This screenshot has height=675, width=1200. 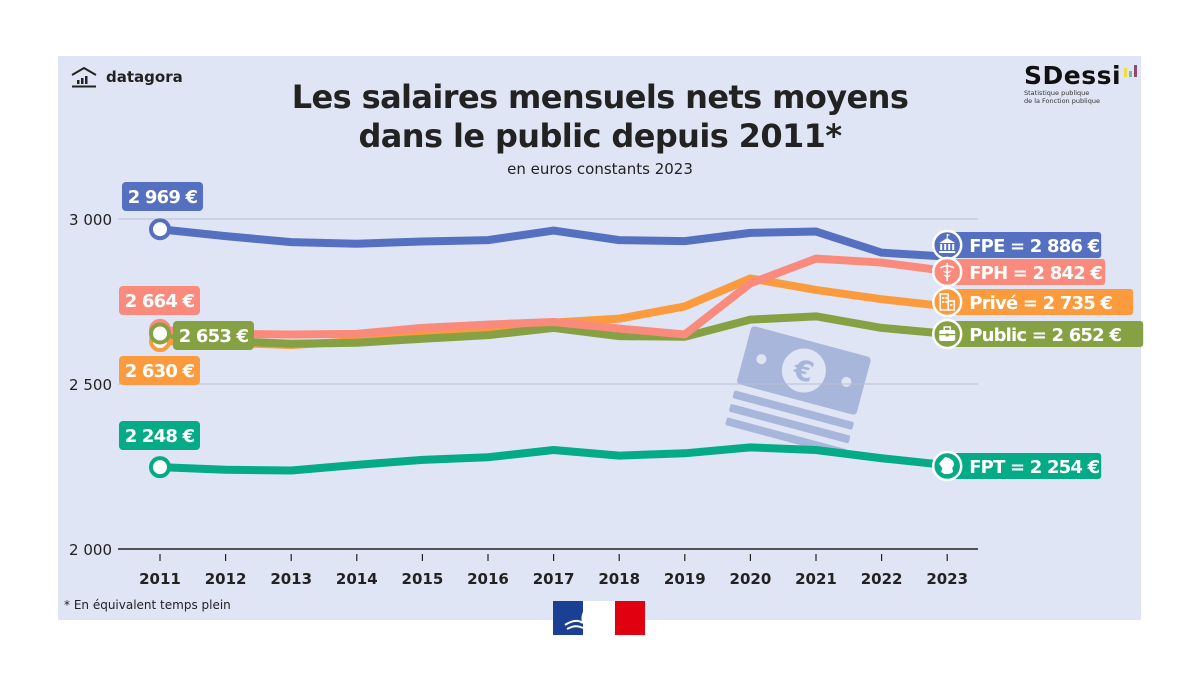 I want to click on title-line-2: dans le public depuis 2011*, so click(x=600, y=136).